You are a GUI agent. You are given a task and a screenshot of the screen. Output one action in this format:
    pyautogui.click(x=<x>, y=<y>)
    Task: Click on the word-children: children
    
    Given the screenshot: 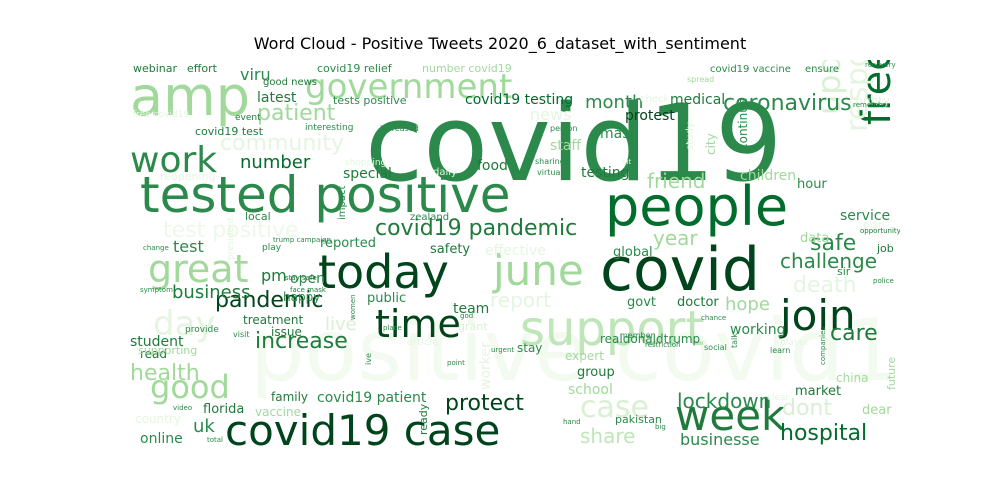 What is the action you would take?
    pyautogui.click(x=768, y=176)
    